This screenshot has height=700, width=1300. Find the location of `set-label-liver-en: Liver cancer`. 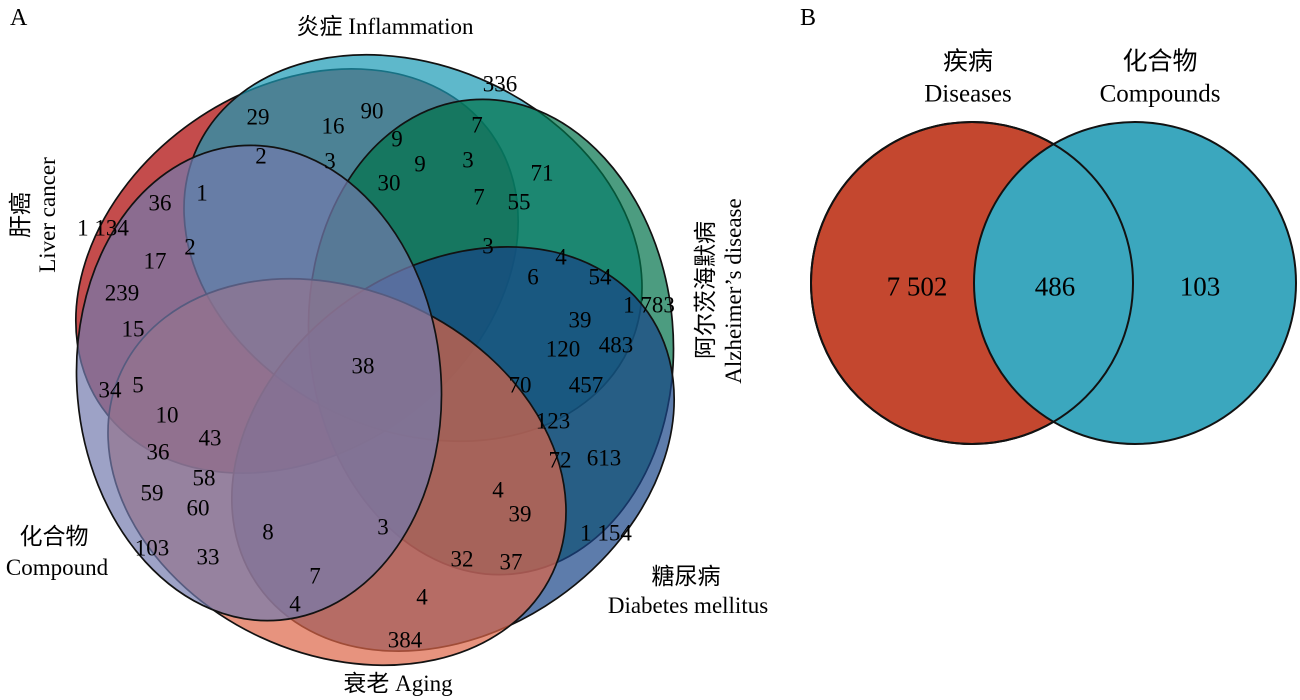

set-label-liver-en: Liver cancer is located at coordinates (47, 215).